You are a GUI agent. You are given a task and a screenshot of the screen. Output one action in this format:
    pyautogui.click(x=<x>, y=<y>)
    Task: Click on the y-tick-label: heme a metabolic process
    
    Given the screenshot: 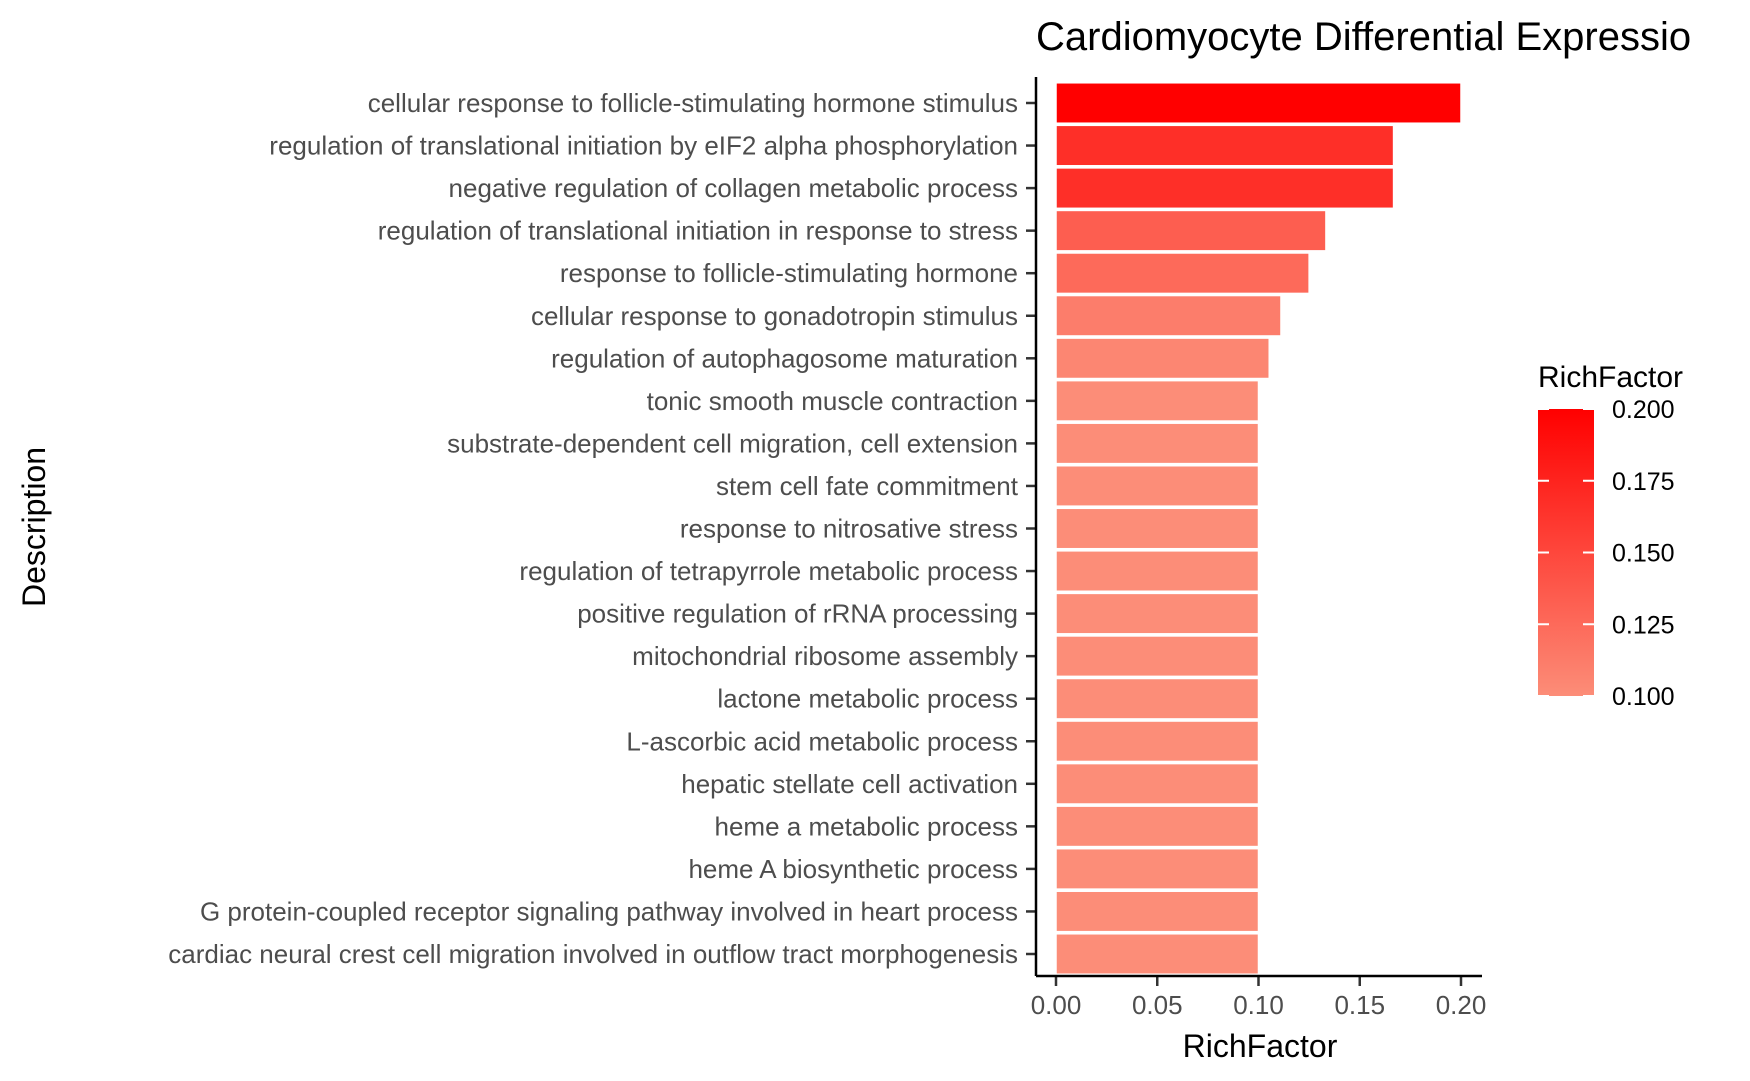 What is the action you would take?
    pyautogui.click(x=866, y=826)
    